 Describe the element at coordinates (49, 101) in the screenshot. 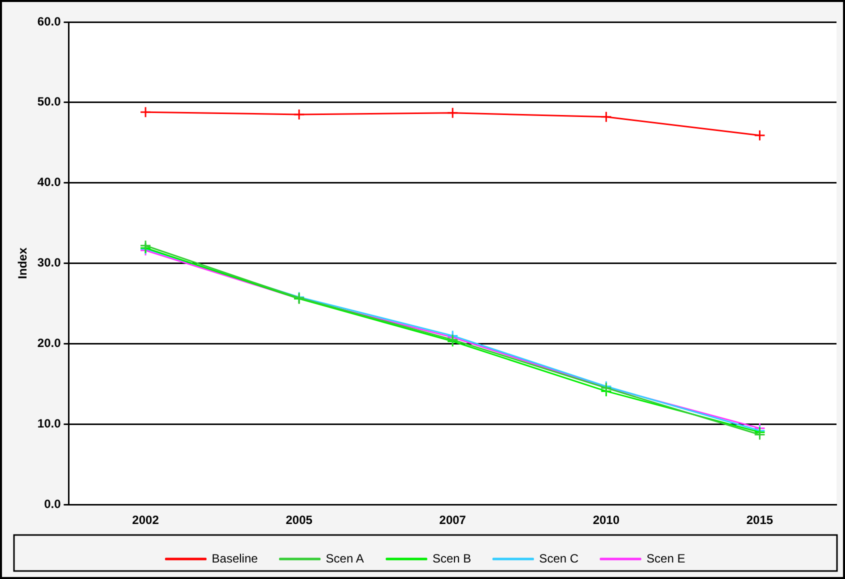

I see `y-tick-label: 50.0` at that location.